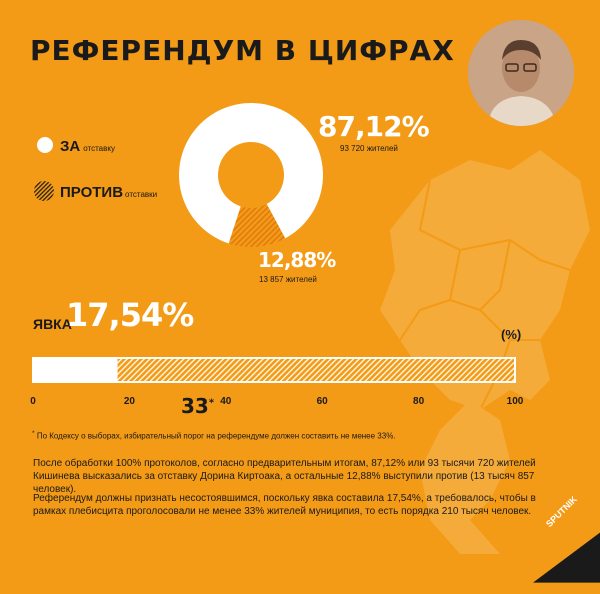 Image resolution: width=600 pixels, height=594 pixels. I want to click on legend-for-sublabel: отставку, so click(99, 148).